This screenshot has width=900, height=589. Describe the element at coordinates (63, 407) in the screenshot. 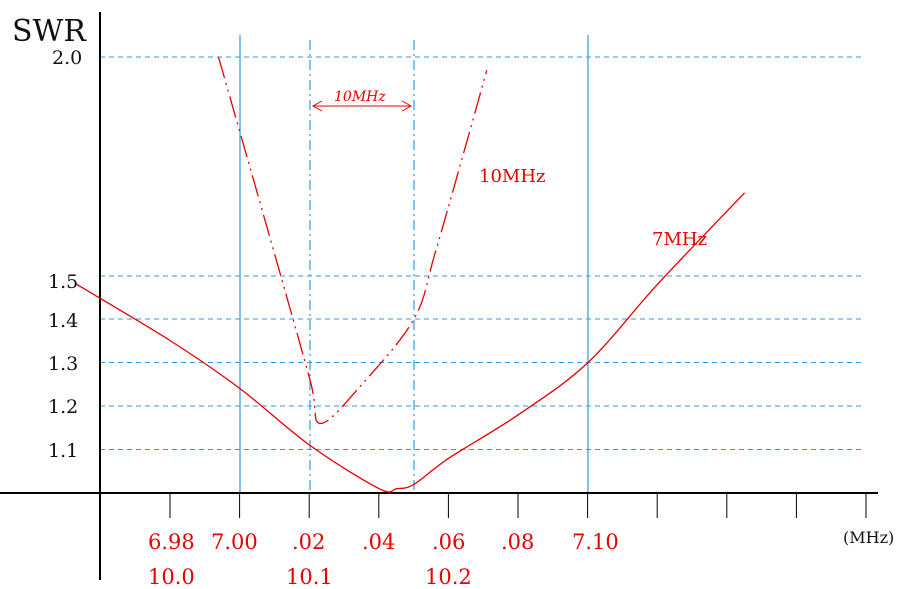

I see `y-tick-label-1.2: 1.2` at that location.